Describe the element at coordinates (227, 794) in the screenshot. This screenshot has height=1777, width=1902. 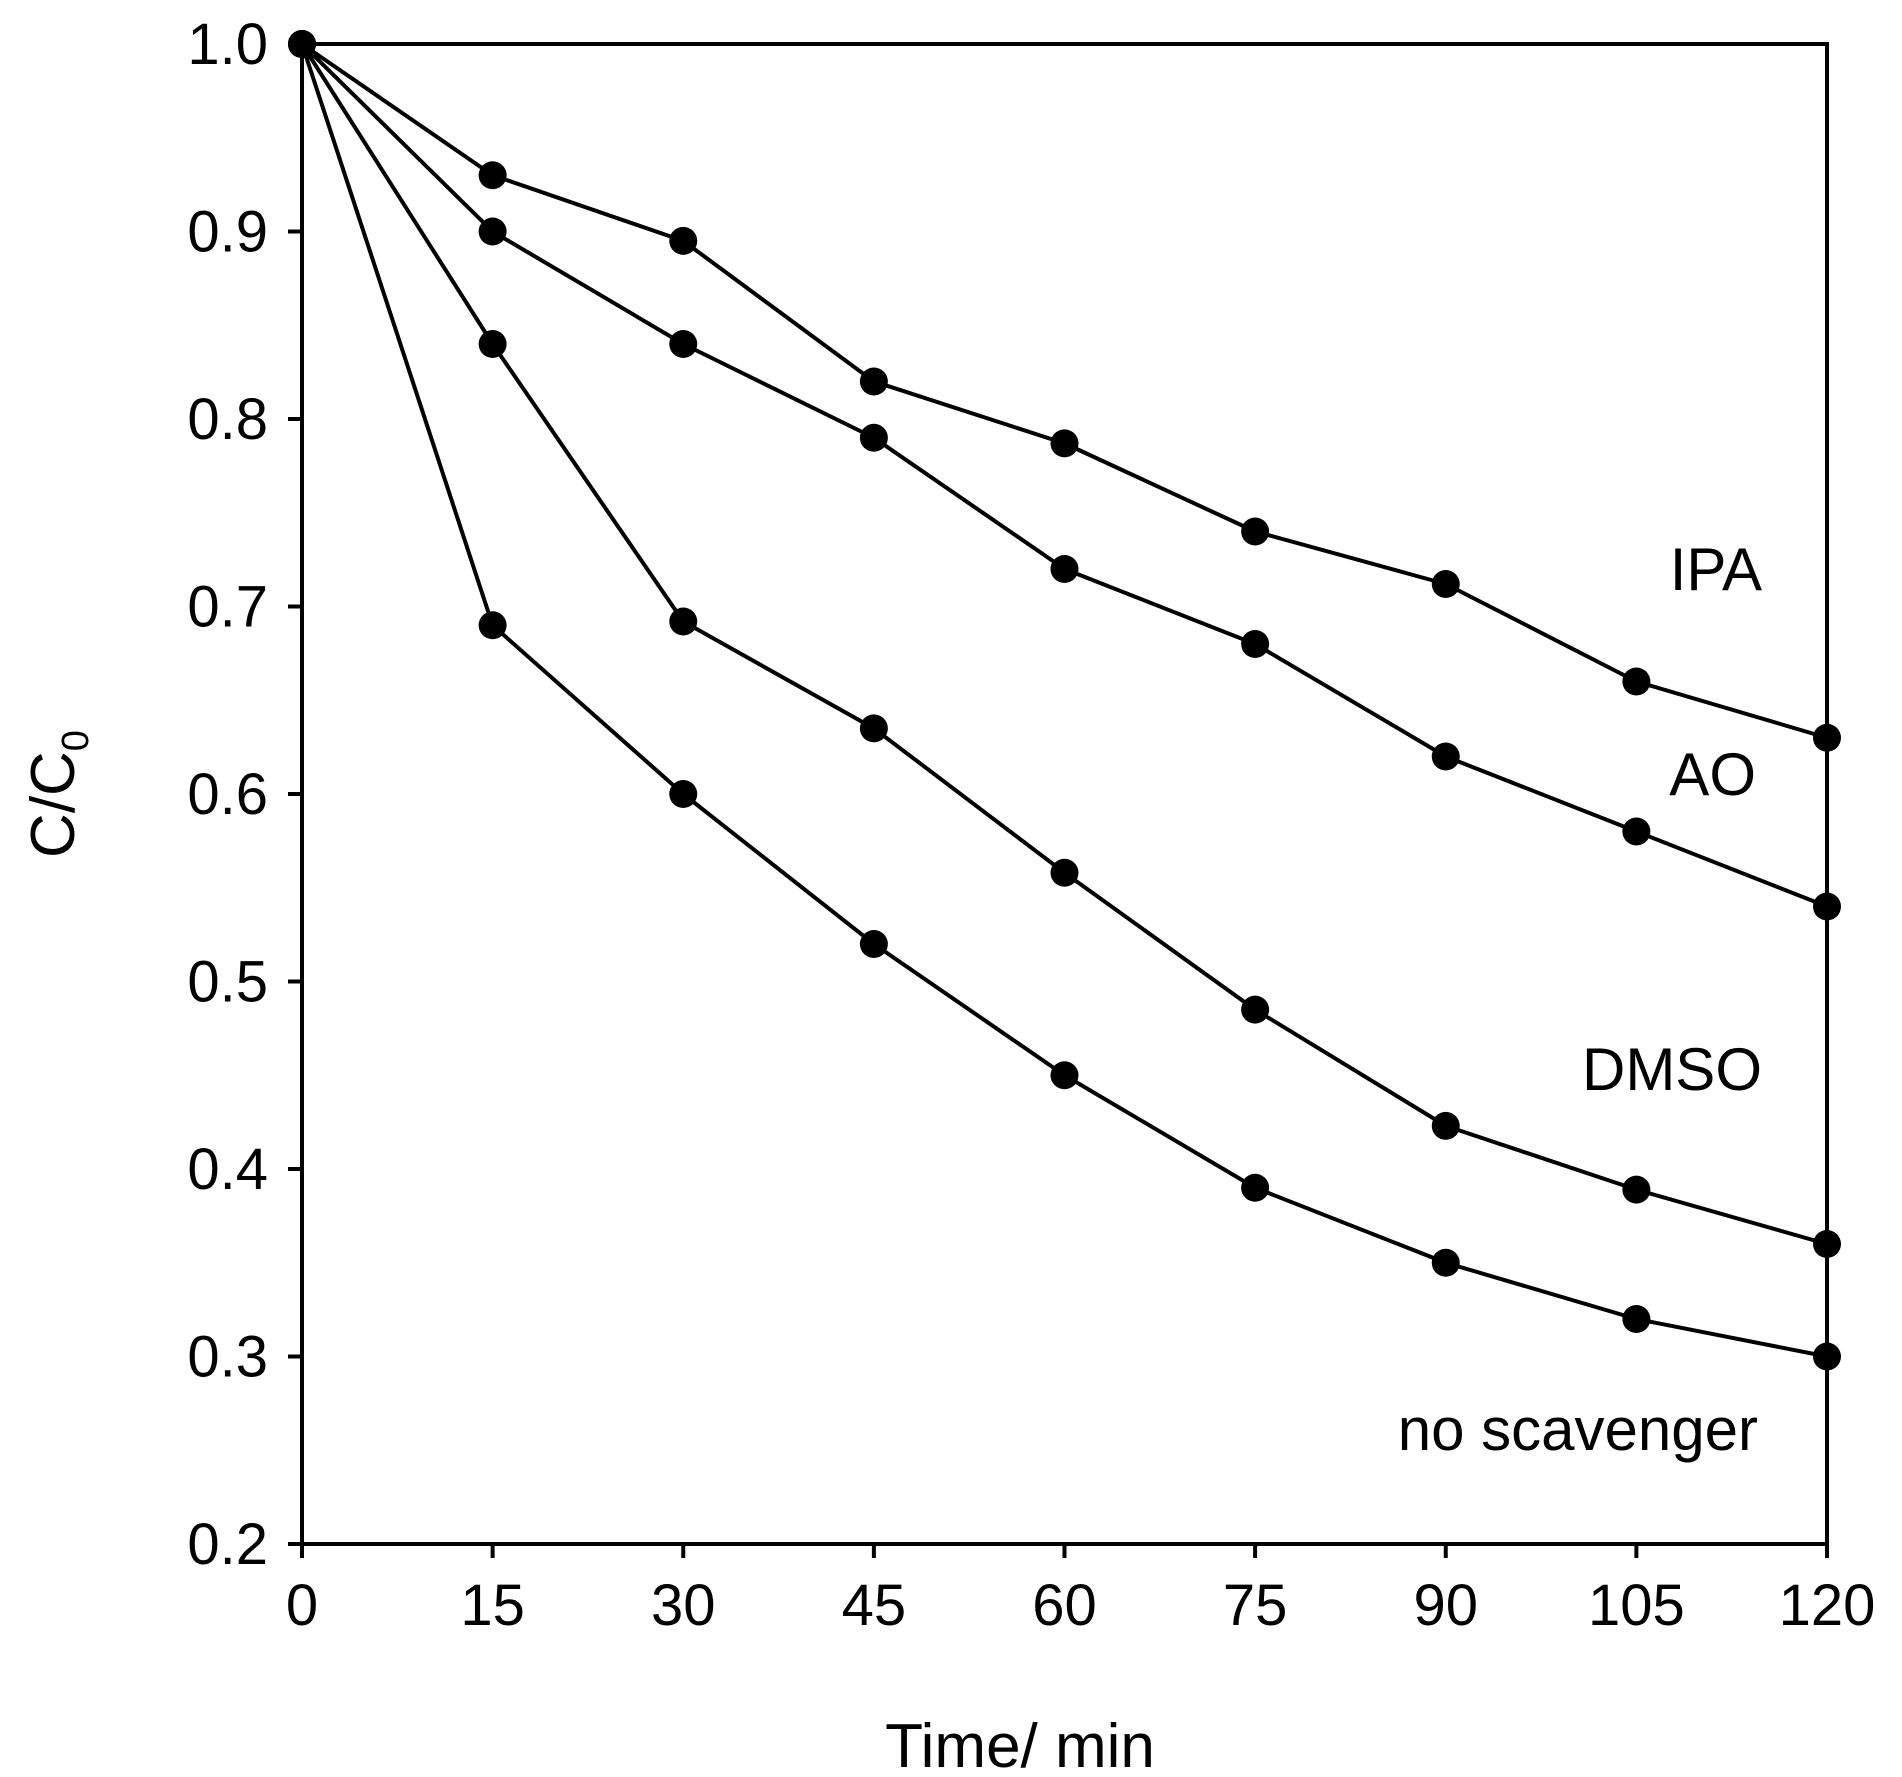
I see `y-tick-label: 0.6` at that location.